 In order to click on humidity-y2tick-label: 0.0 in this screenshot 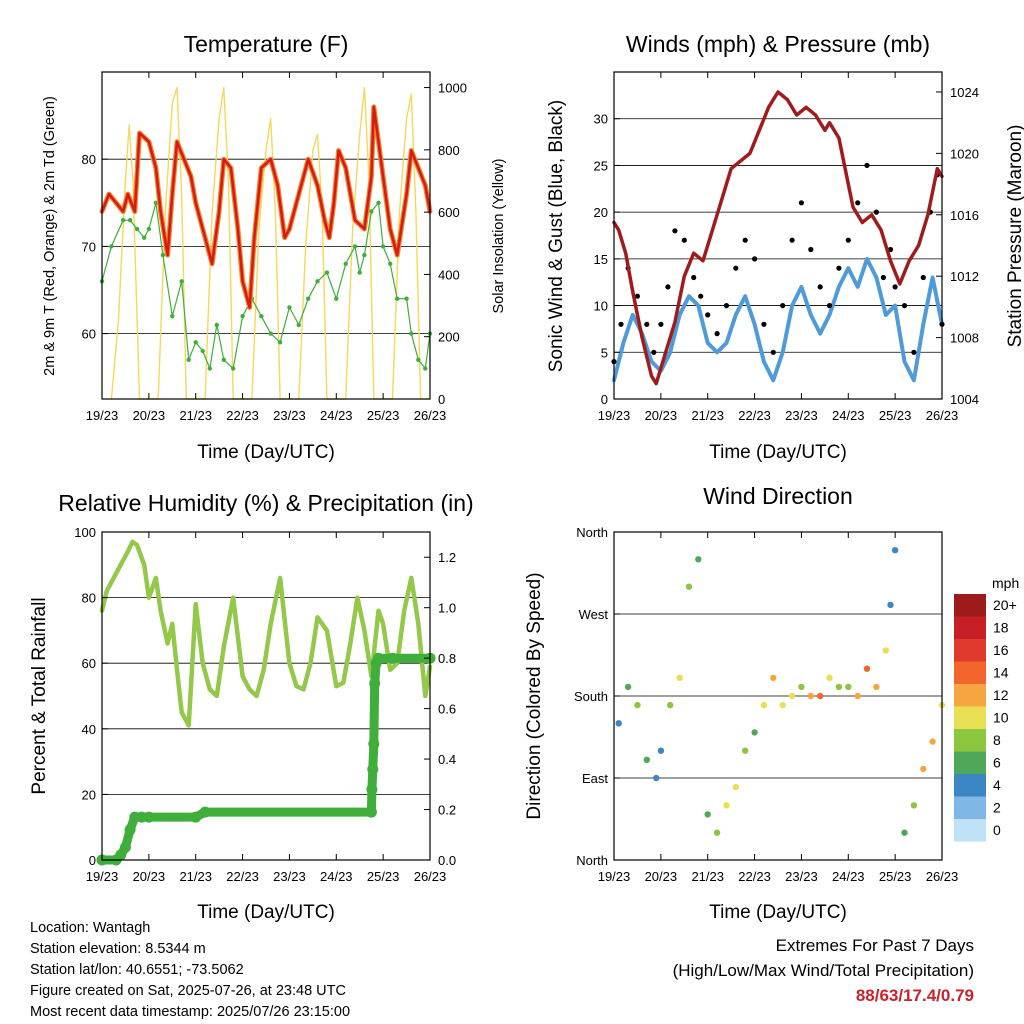, I will do `click(447, 860)`.